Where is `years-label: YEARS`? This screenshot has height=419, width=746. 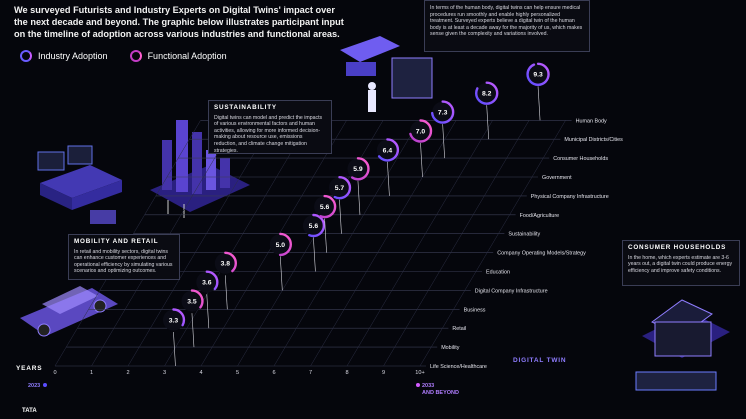 years-label: YEARS is located at coordinates (29, 368).